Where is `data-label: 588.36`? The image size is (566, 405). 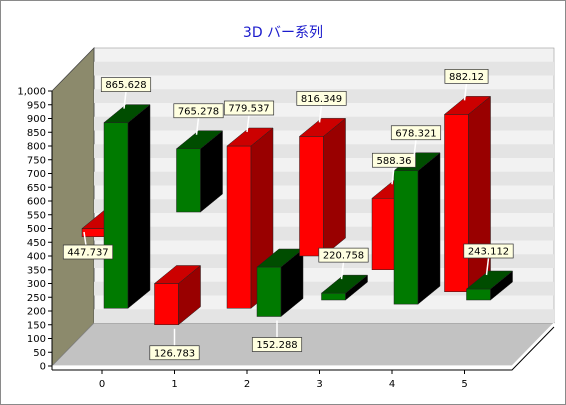 data-label: 588.36 is located at coordinates (394, 168).